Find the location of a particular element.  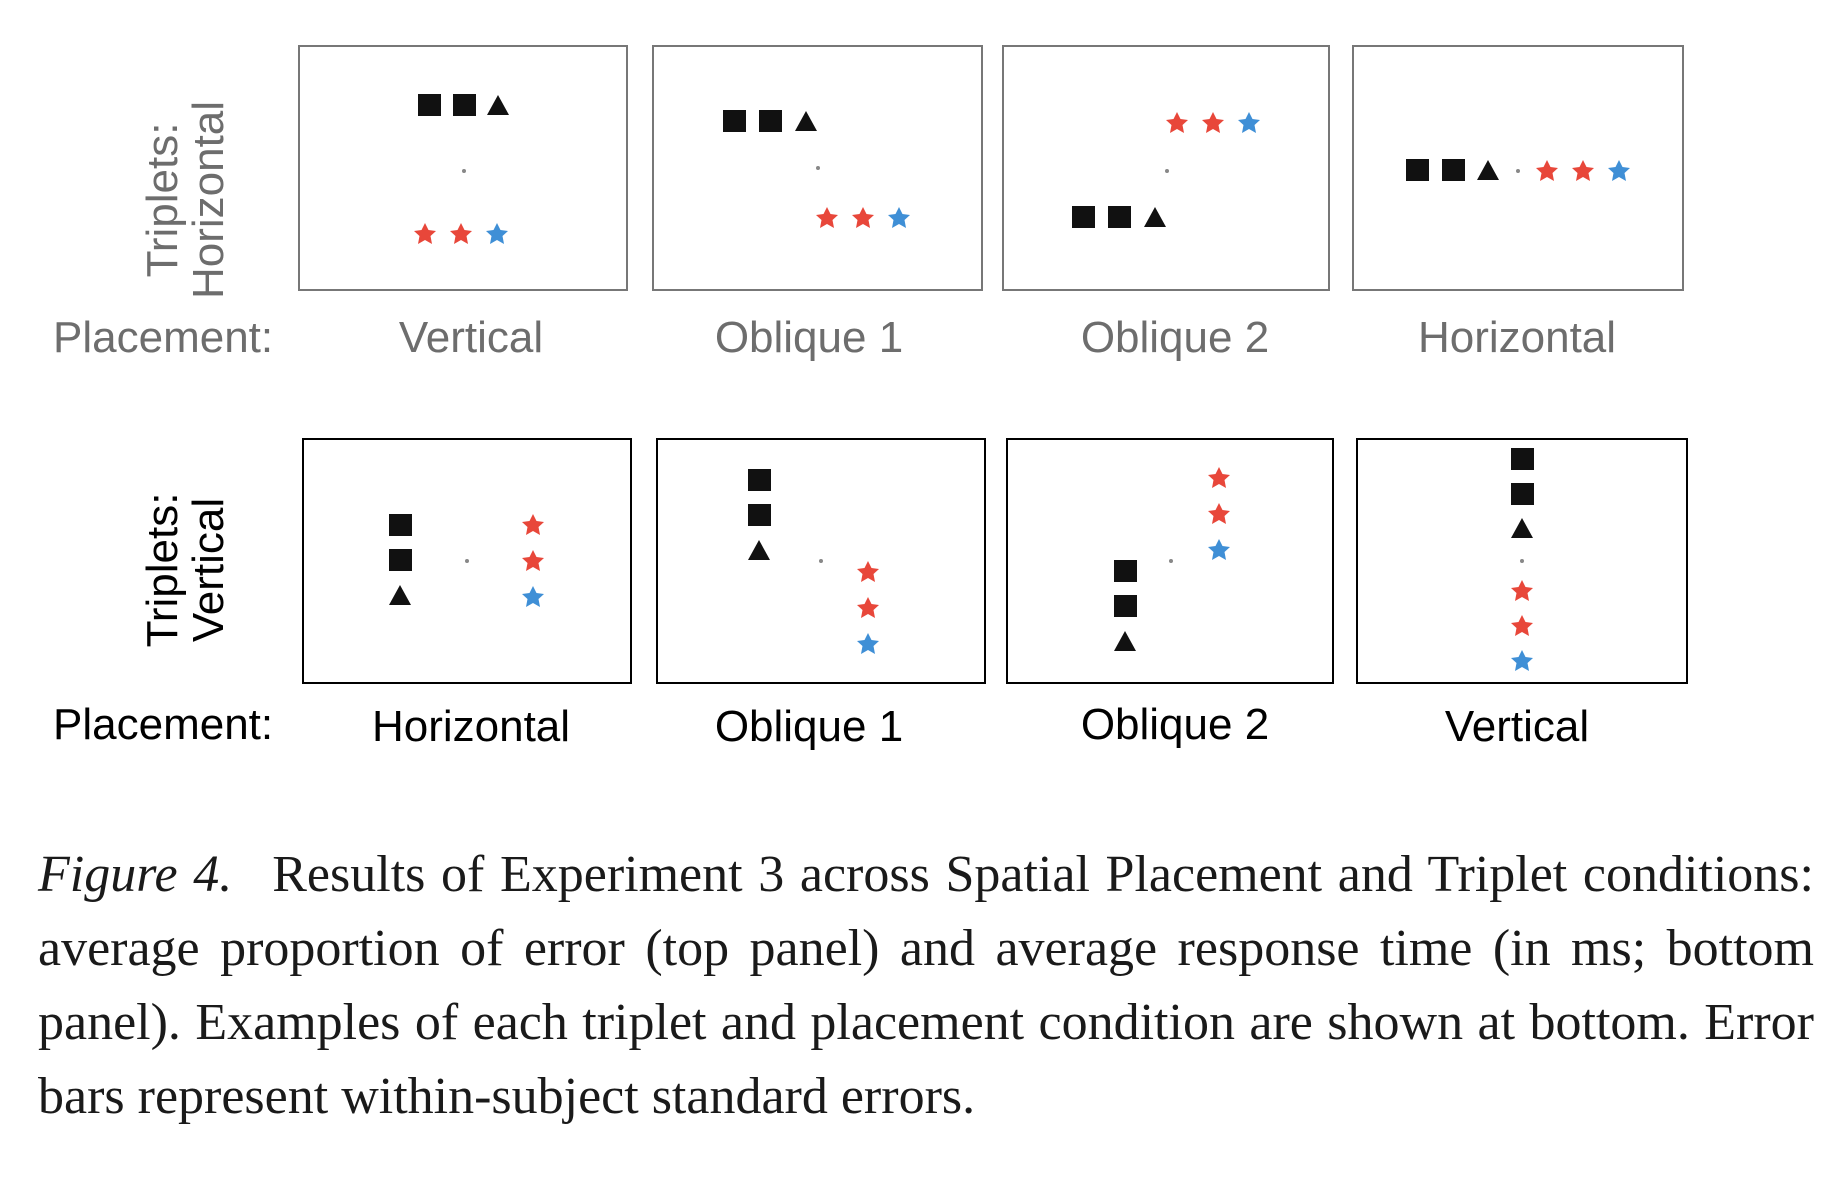

row-label-triplets-vertical: Triplets: Vertical is located at coordinates (189, 570).